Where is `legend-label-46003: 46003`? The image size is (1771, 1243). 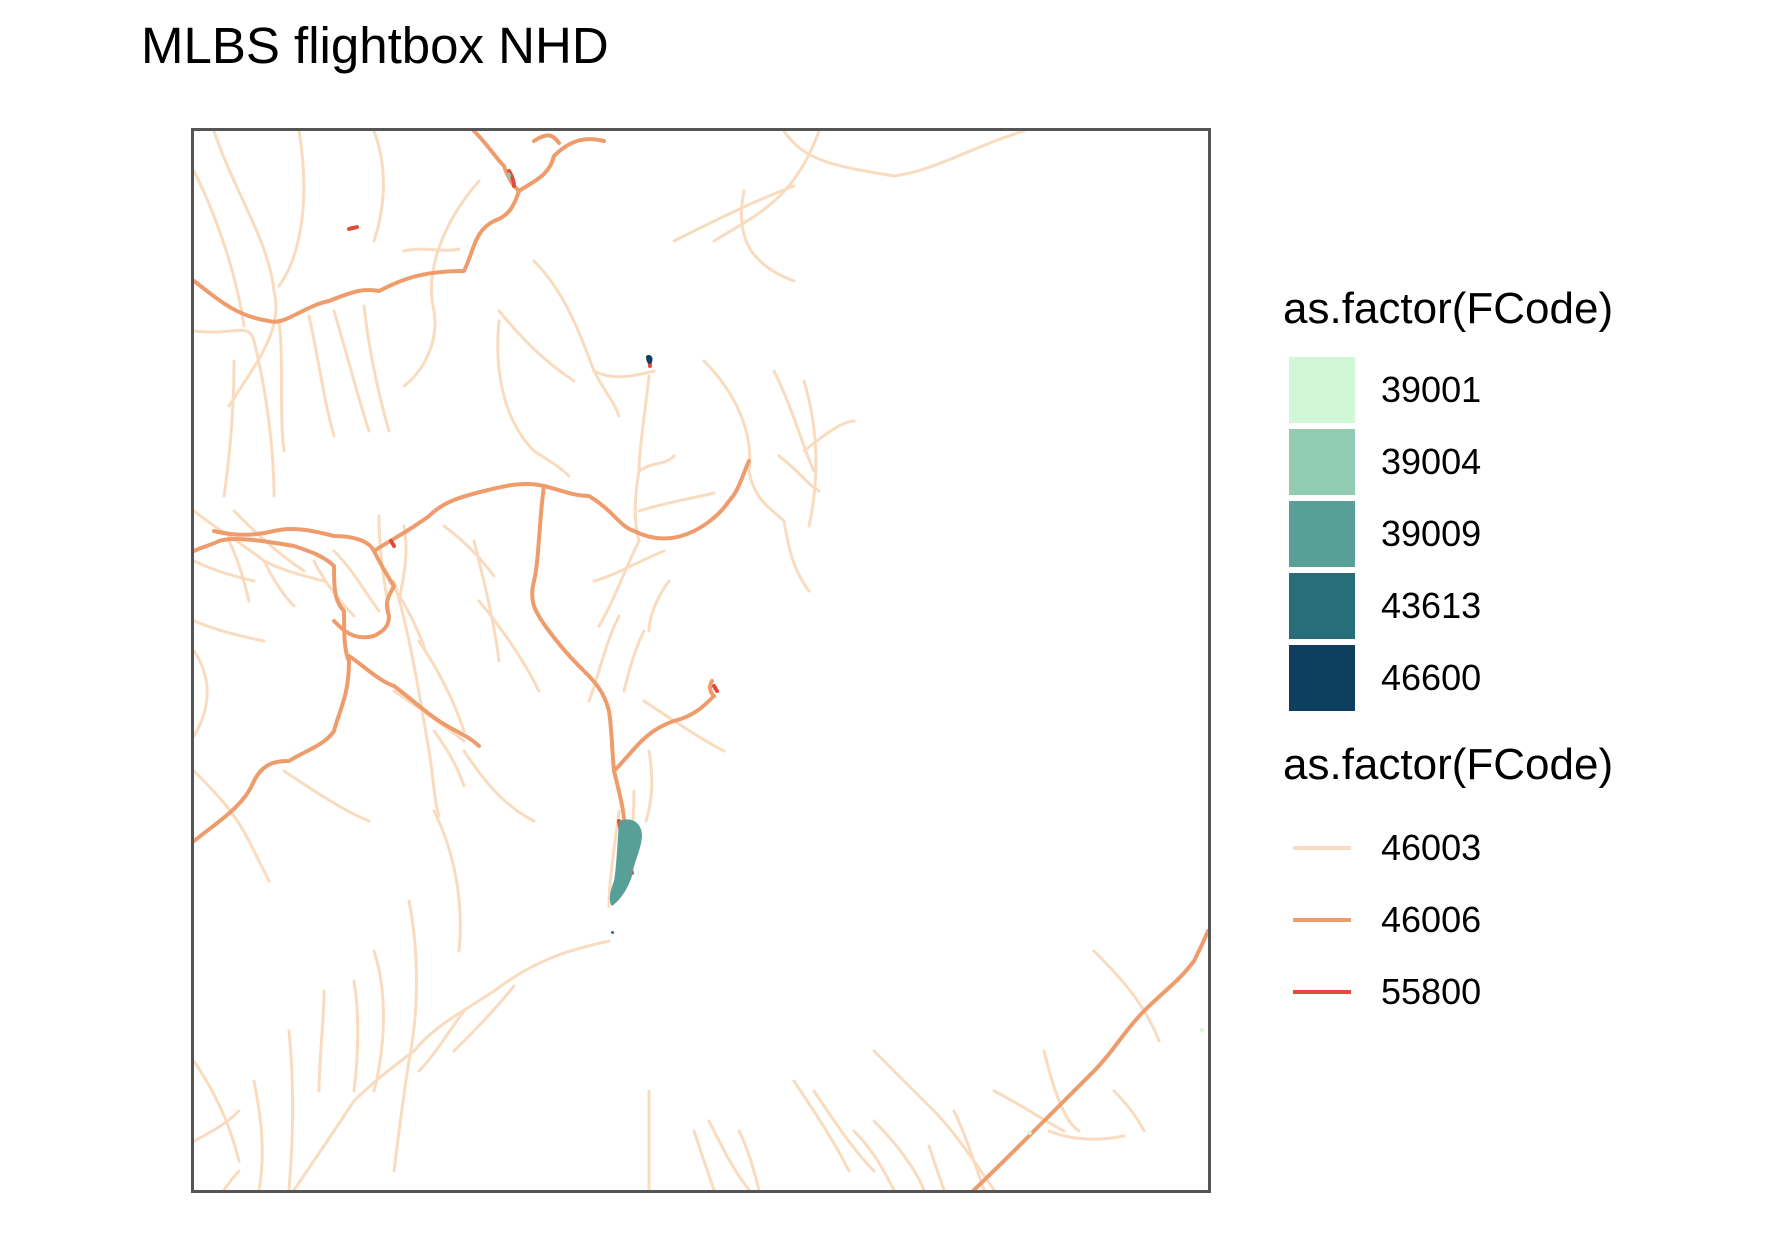
legend-label-46003: 46003 is located at coordinates (1431, 847).